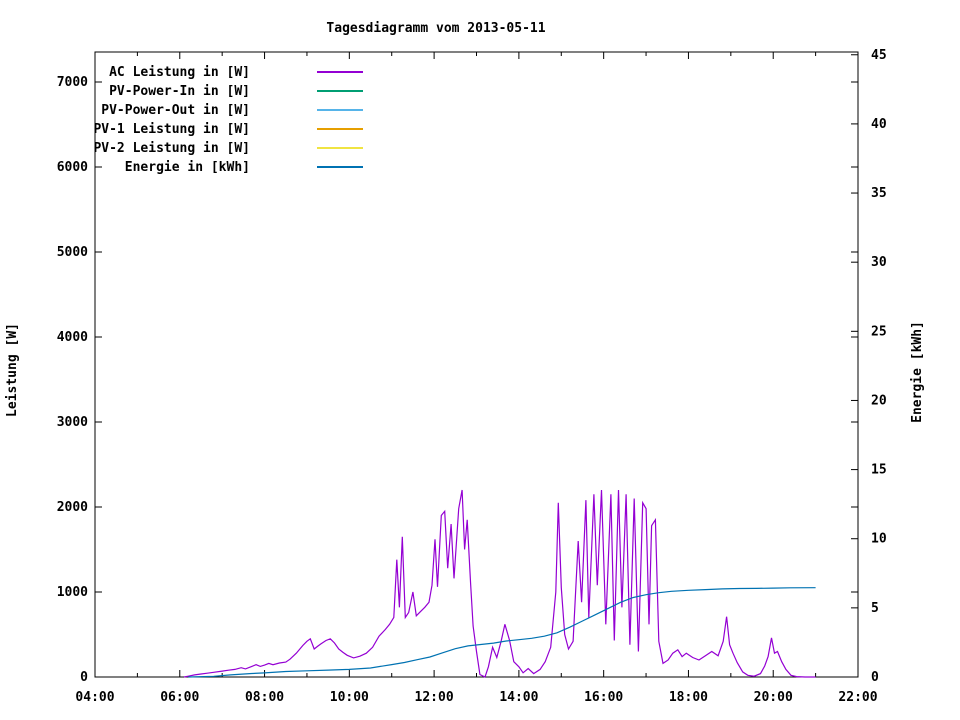 The height and width of the screenshot is (720, 960). I want to click on y-tick-label: 0, so click(84, 677).